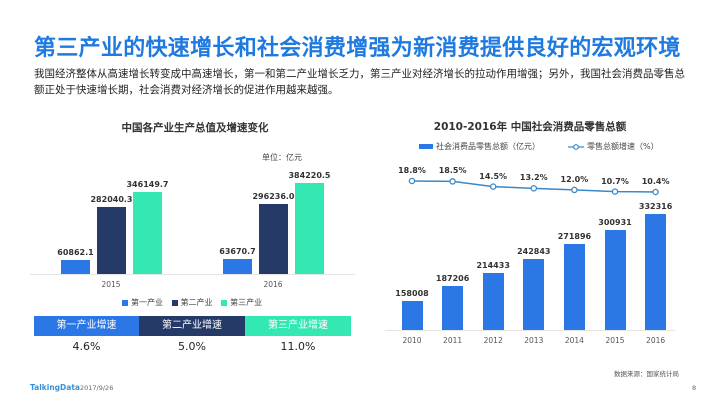 Image resolution: width=720 pixels, height=405 pixels. I want to click on growth-rate-label: 18.5%, so click(452, 171).